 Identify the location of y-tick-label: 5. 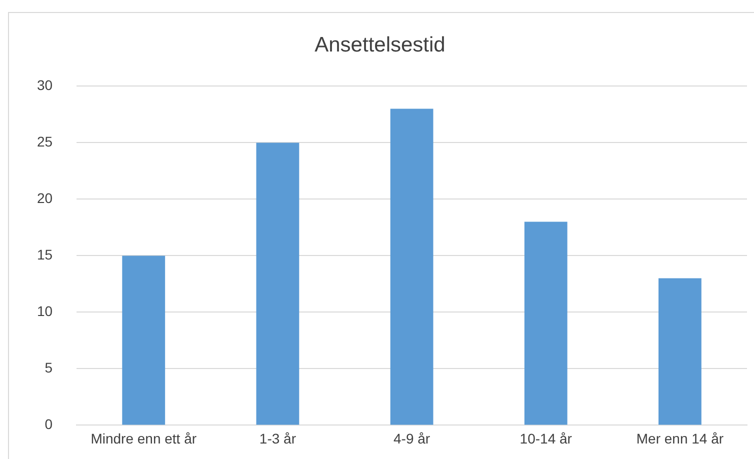
(48, 368).